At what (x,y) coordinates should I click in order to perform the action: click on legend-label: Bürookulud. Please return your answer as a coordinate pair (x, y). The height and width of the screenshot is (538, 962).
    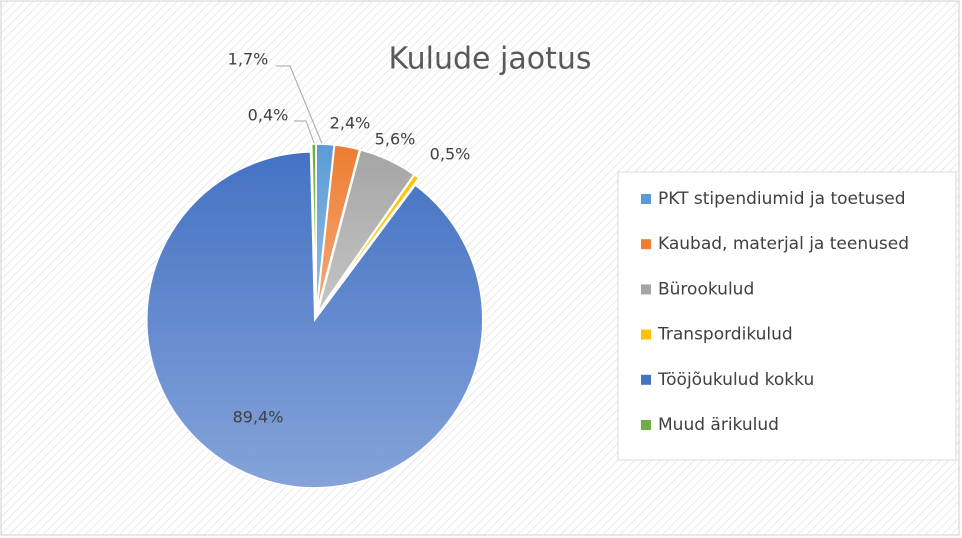
    Looking at the image, I should click on (706, 289).